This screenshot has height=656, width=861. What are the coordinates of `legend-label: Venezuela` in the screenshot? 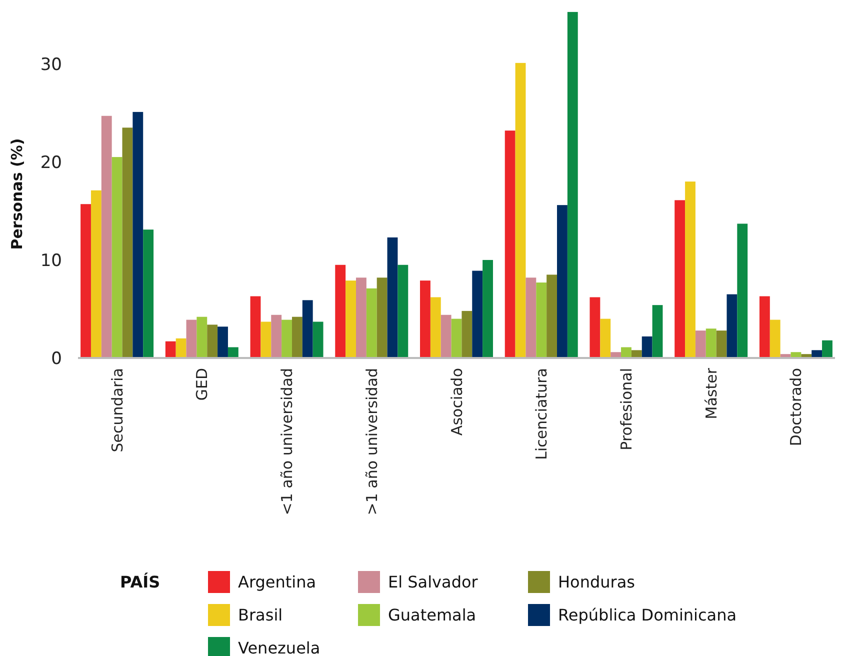 It's located at (279, 647).